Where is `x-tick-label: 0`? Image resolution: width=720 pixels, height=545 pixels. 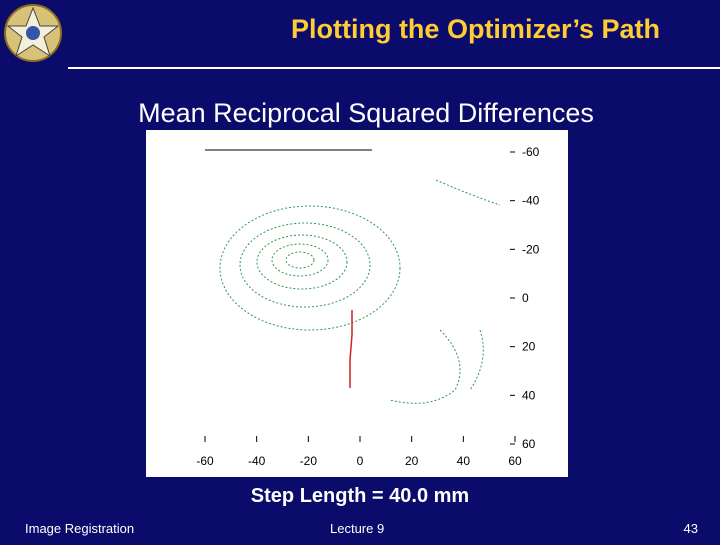 x-tick-label: 0 is located at coordinates (360, 461).